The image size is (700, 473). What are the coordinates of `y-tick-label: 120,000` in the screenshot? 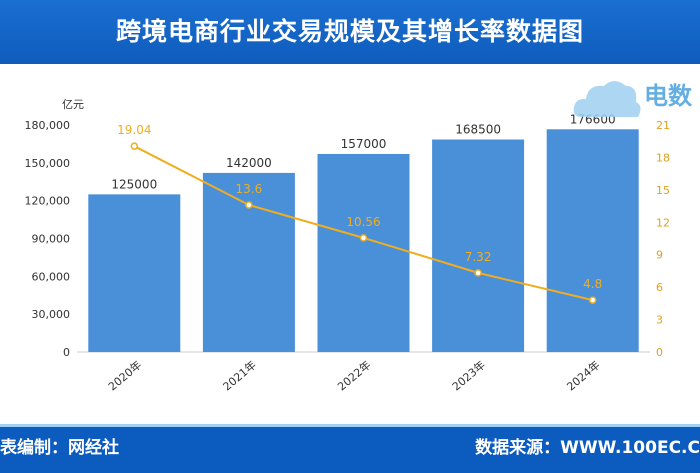 It's located at (48, 201).